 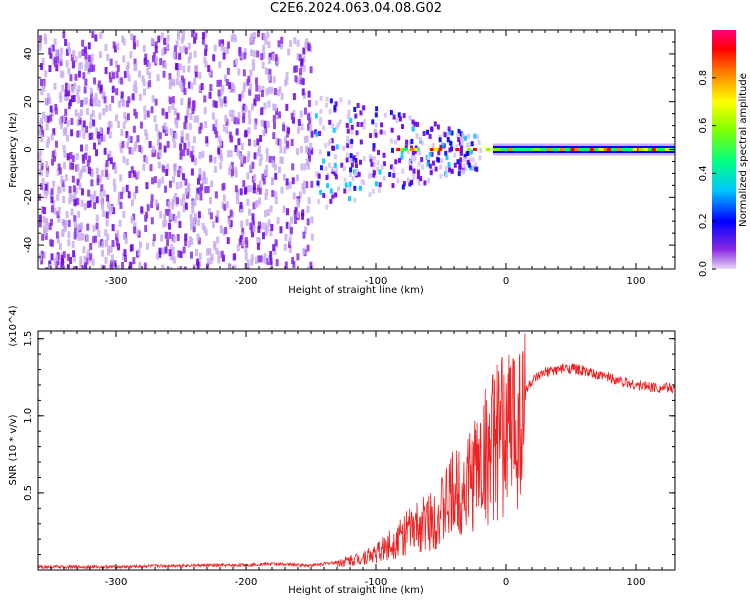 I want to click on heatmap-y-axis-title: Frequency (Hz), so click(x=13, y=150).